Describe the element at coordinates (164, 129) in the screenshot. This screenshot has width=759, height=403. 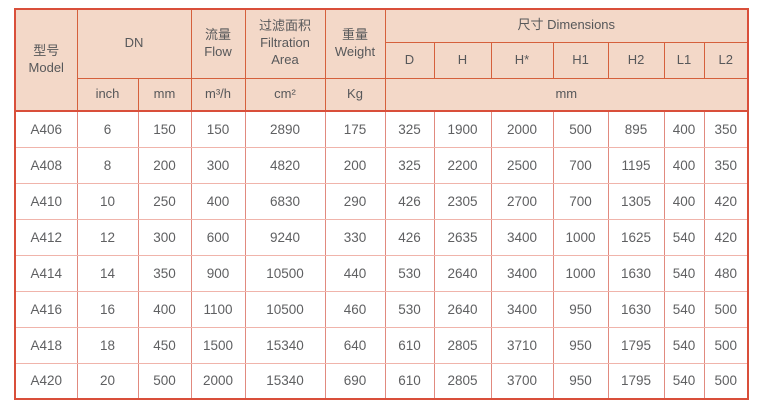
I see `value-cell: 150` at that location.